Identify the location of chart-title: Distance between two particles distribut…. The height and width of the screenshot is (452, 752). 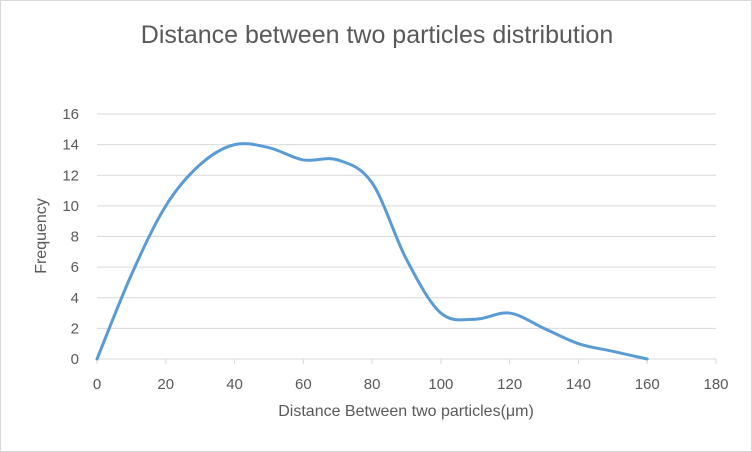
(377, 35).